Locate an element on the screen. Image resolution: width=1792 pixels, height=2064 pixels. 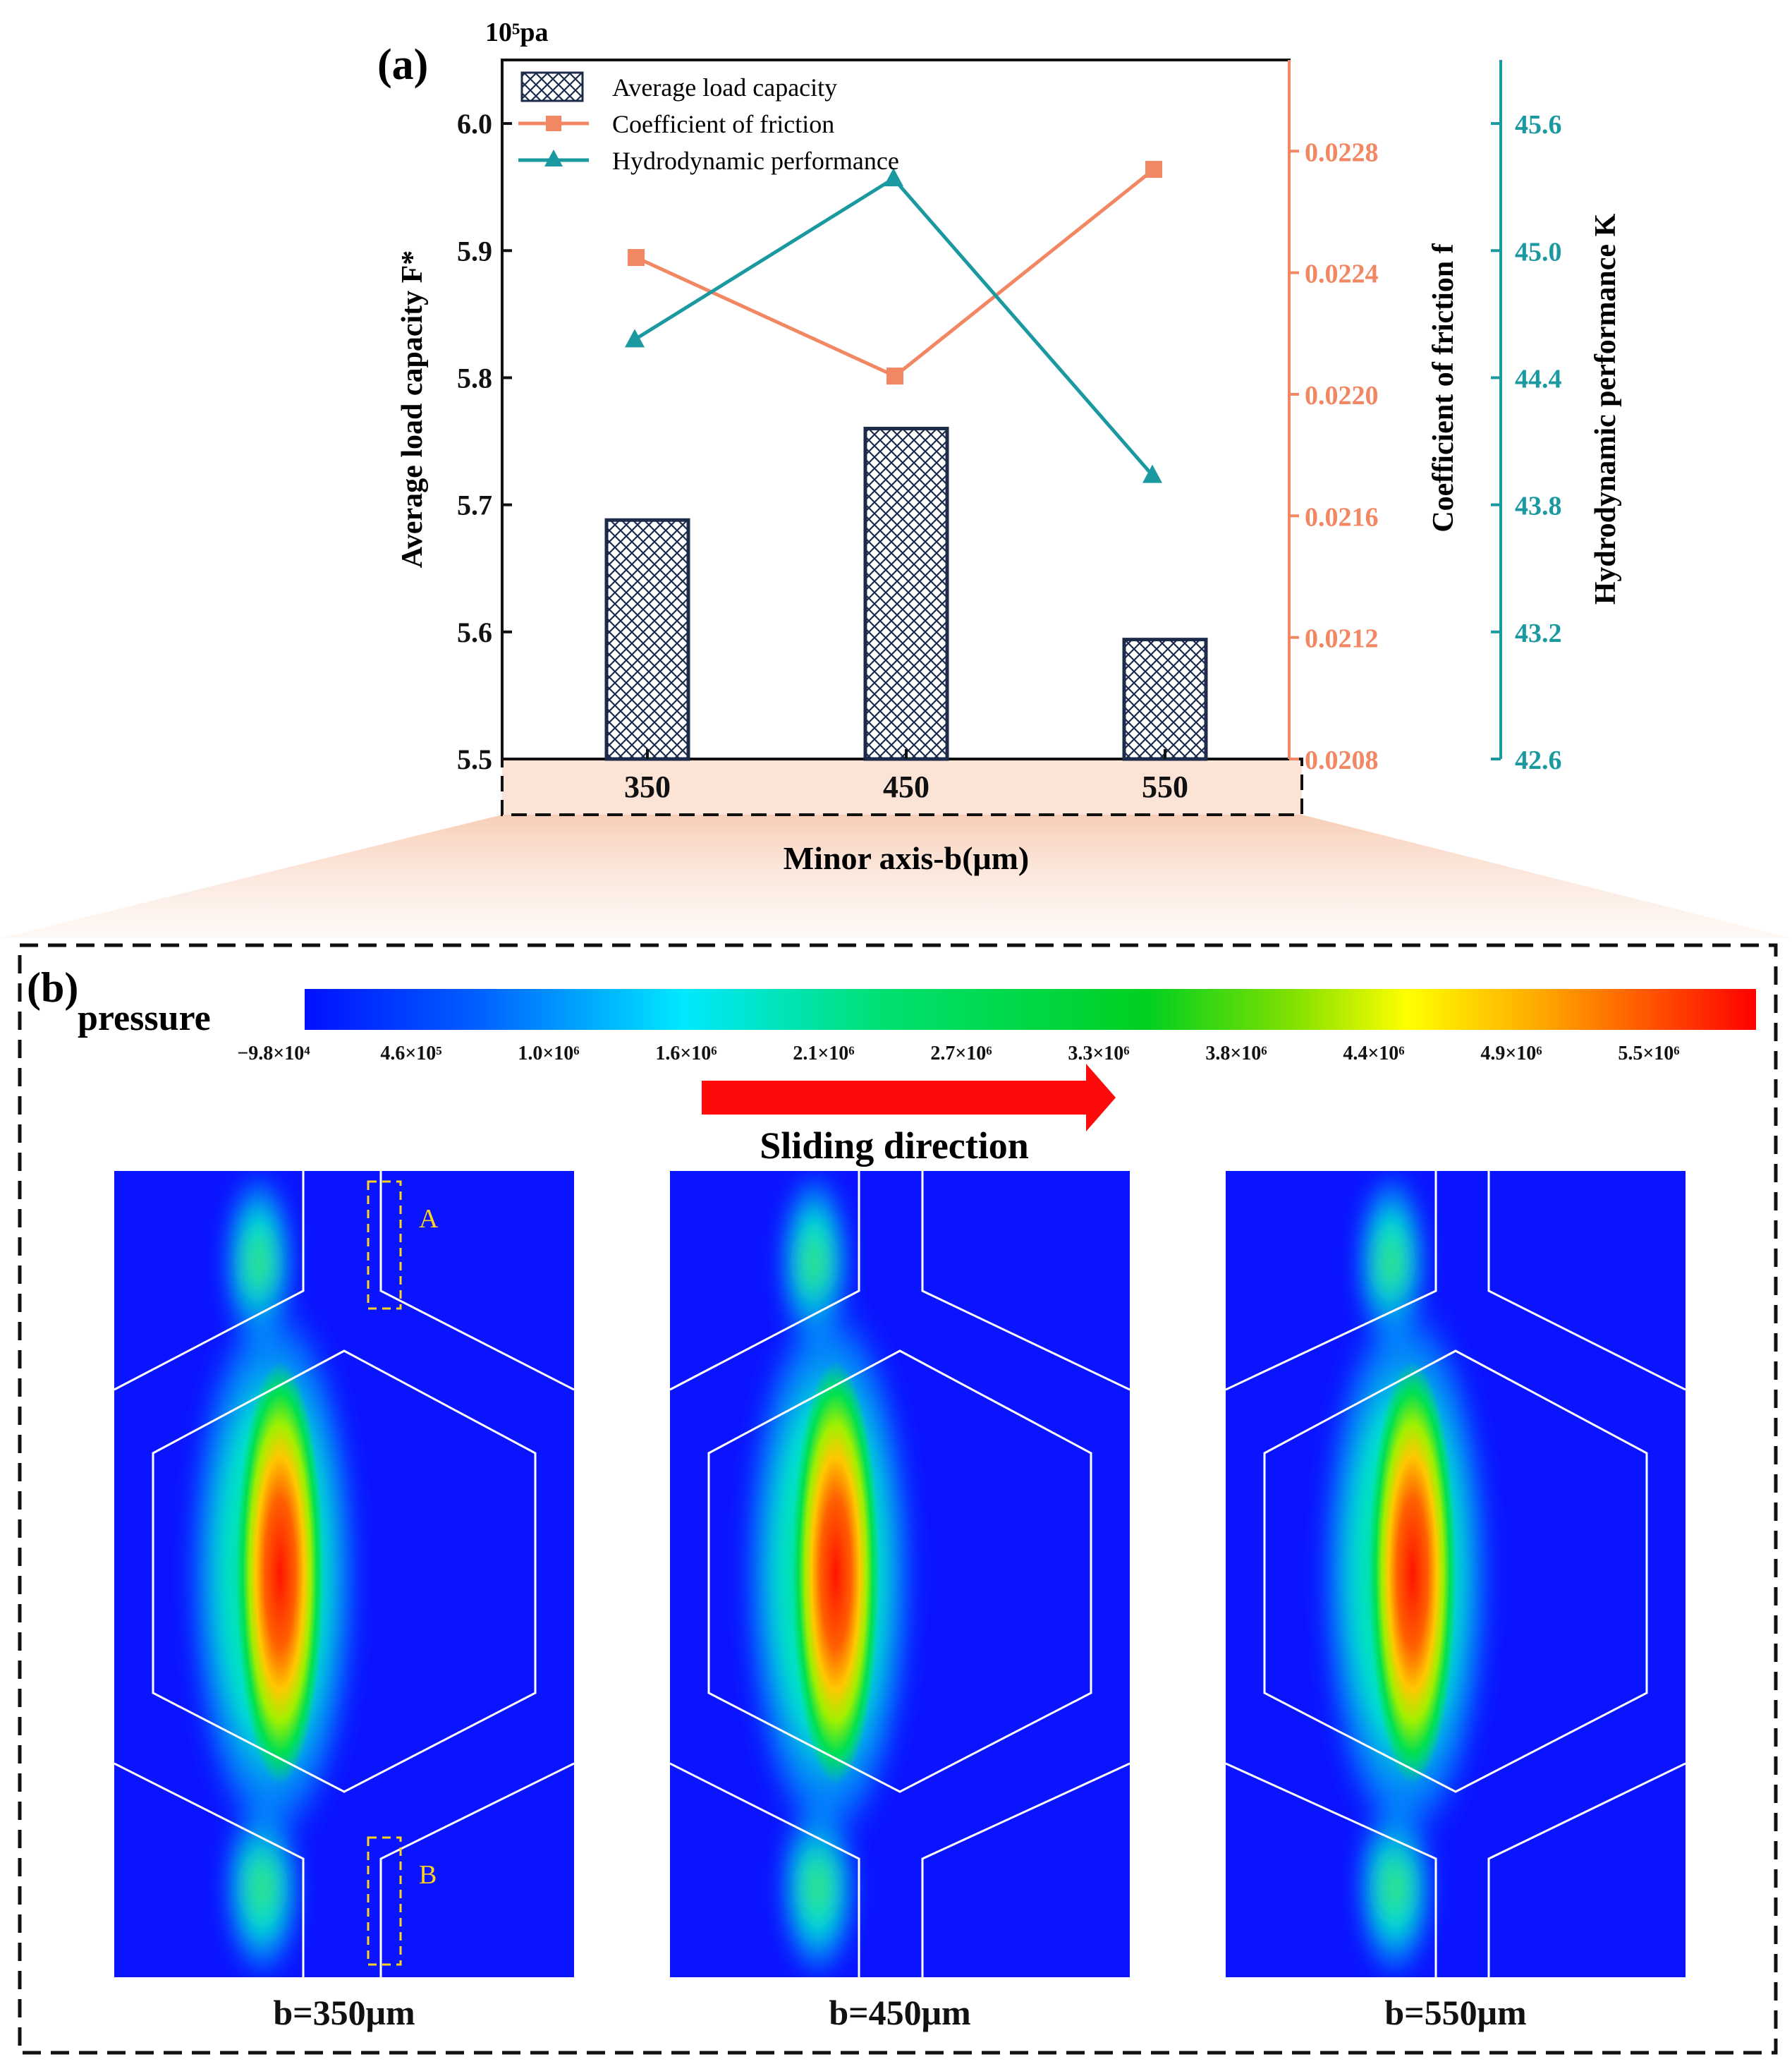
legend-triangle-marker is located at coordinates (553, 158).